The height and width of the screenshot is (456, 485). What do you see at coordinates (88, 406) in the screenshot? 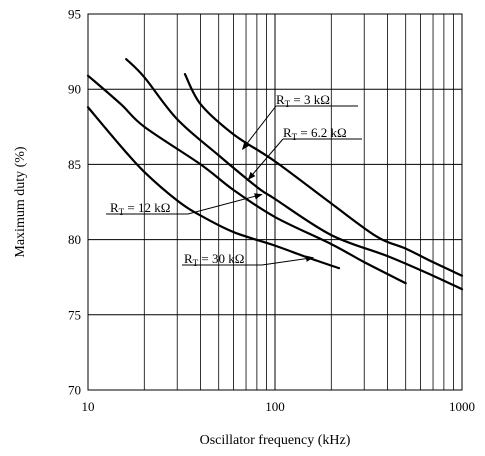
I see `x-tick-label: 10` at bounding box center [88, 406].